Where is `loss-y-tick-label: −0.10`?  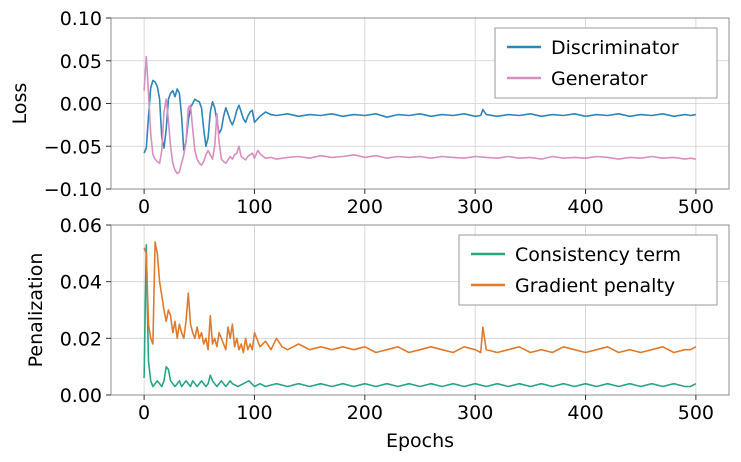
loss-y-tick-label: −0.10 is located at coordinates (73, 190).